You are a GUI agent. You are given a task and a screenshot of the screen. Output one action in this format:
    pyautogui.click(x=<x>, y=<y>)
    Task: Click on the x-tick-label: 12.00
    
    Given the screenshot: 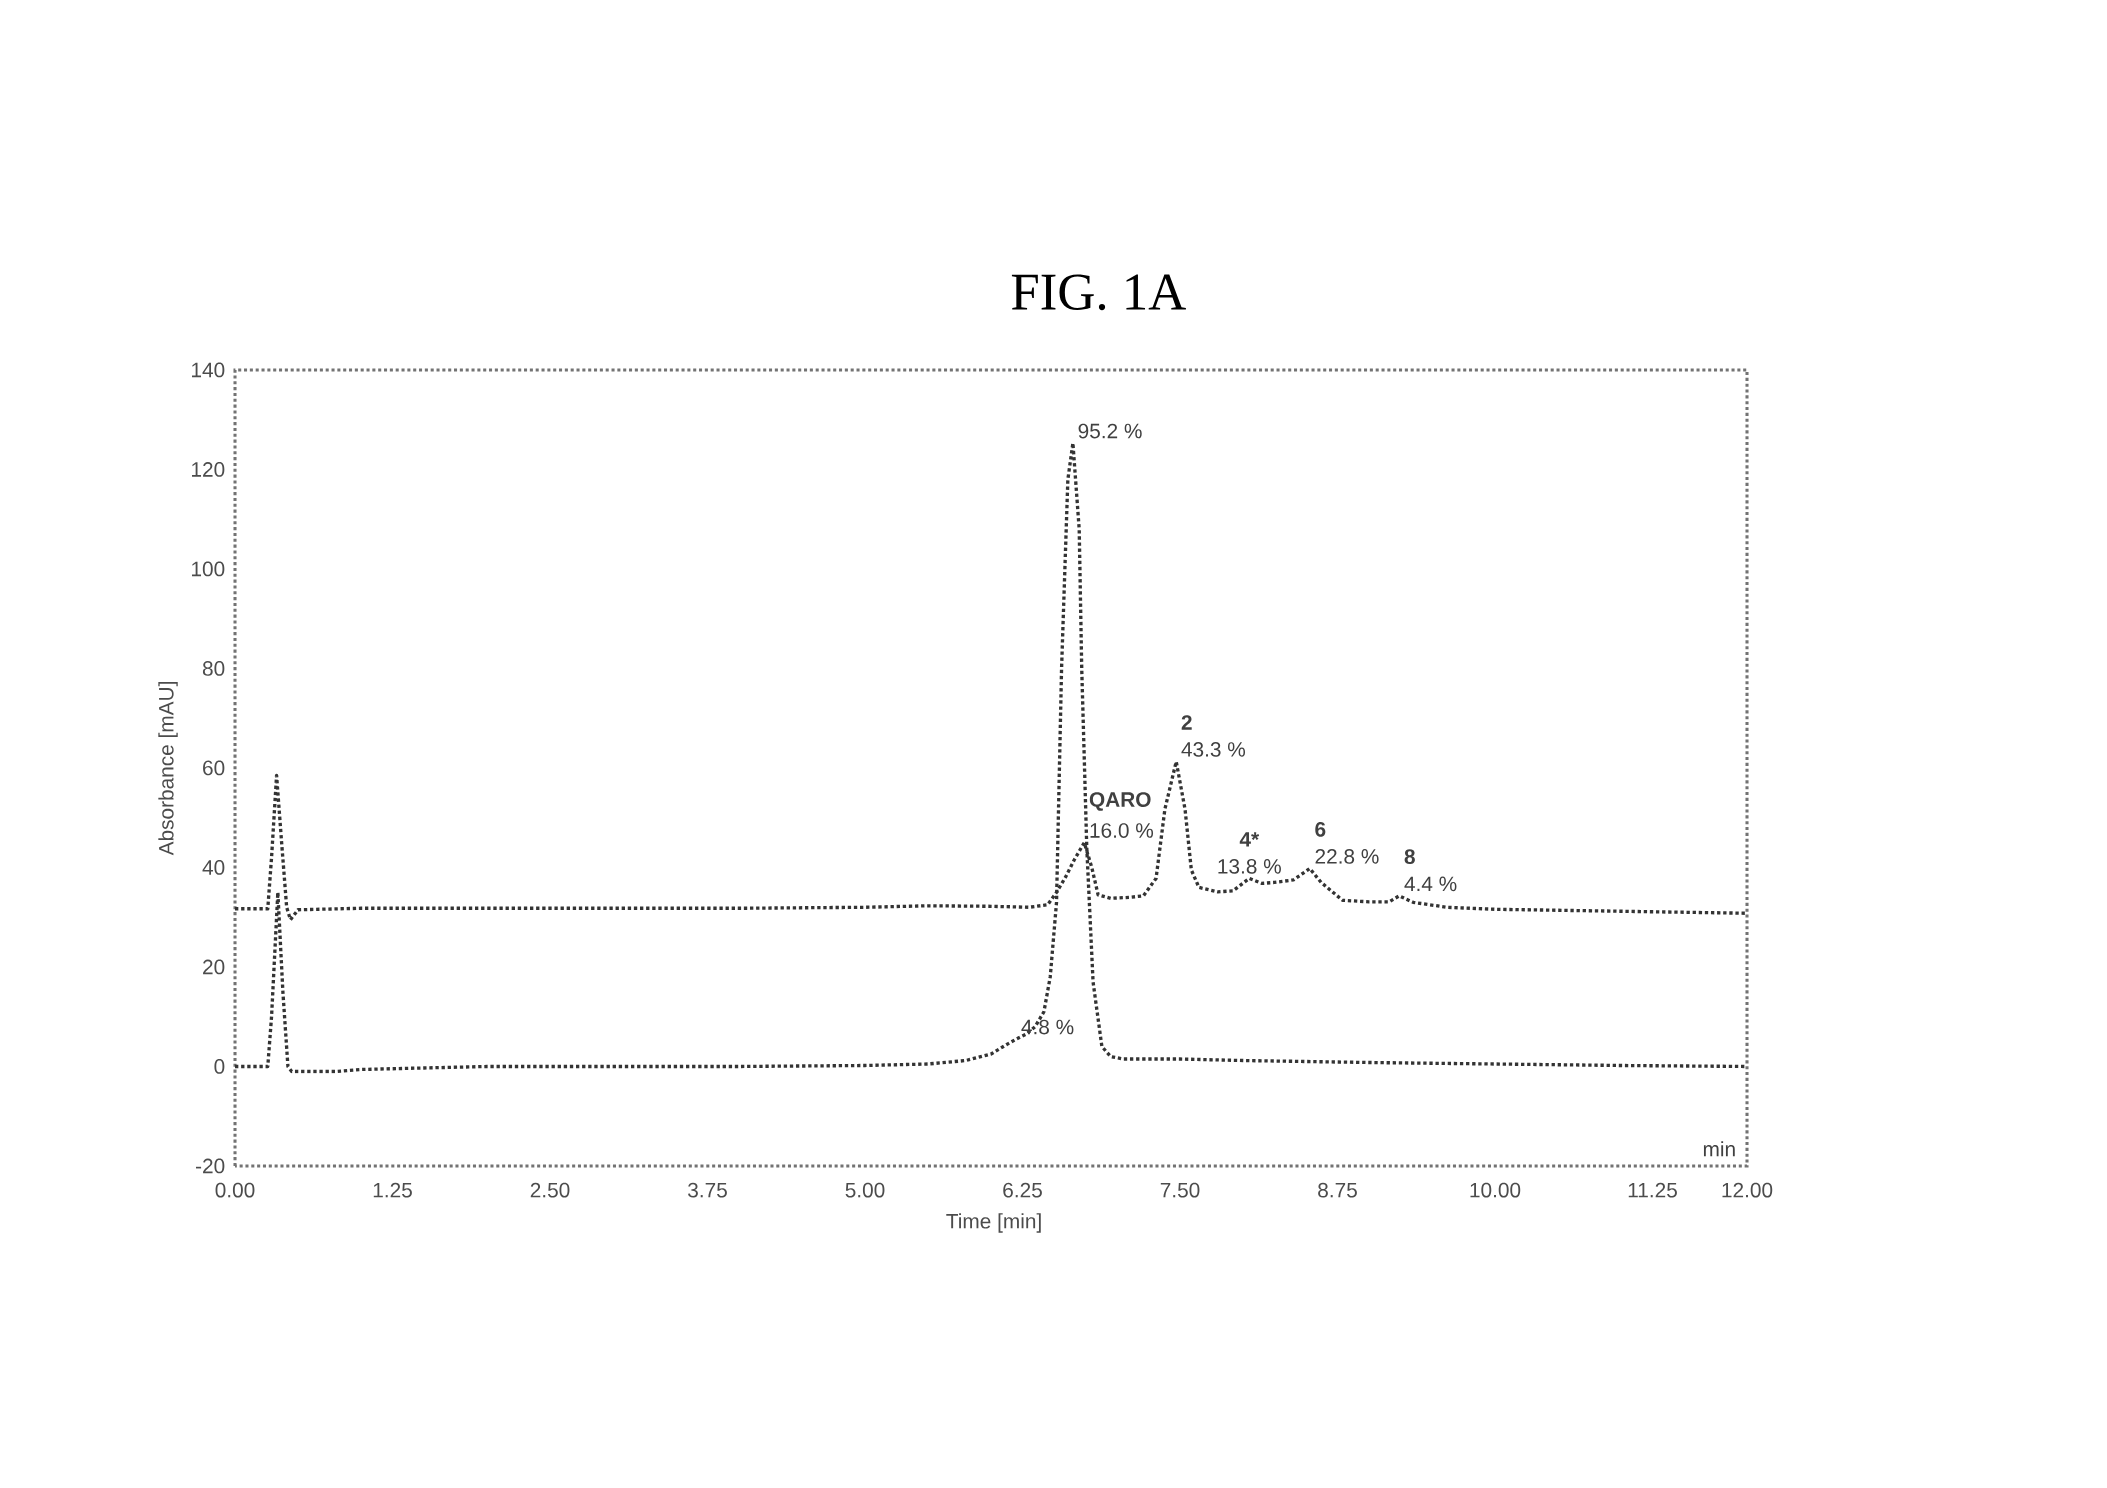 What is the action you would take?
    pyautogui.click(x=1747, y=1190)
    